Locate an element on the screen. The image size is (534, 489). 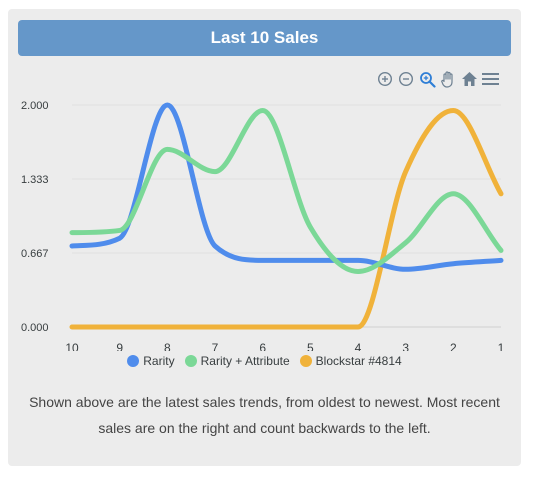
y-tick-label: 2.000 is located at coordinates (35, 106).